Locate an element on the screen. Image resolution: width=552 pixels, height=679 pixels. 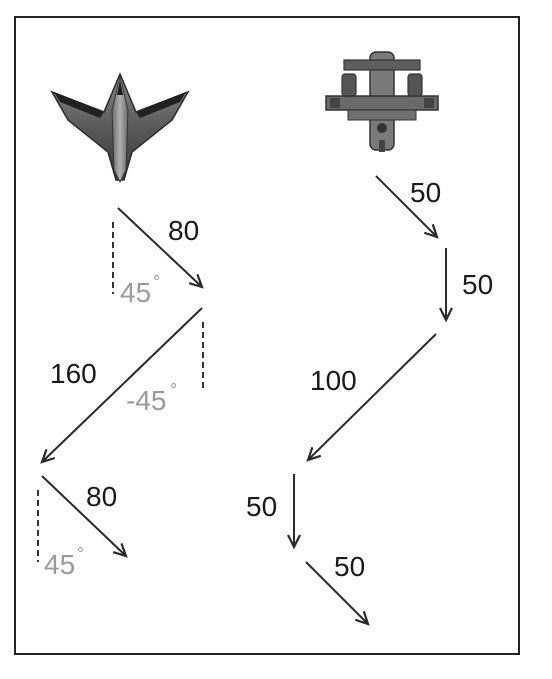
right-segment-4-distance: 50 is located at coordinates (261, 506).